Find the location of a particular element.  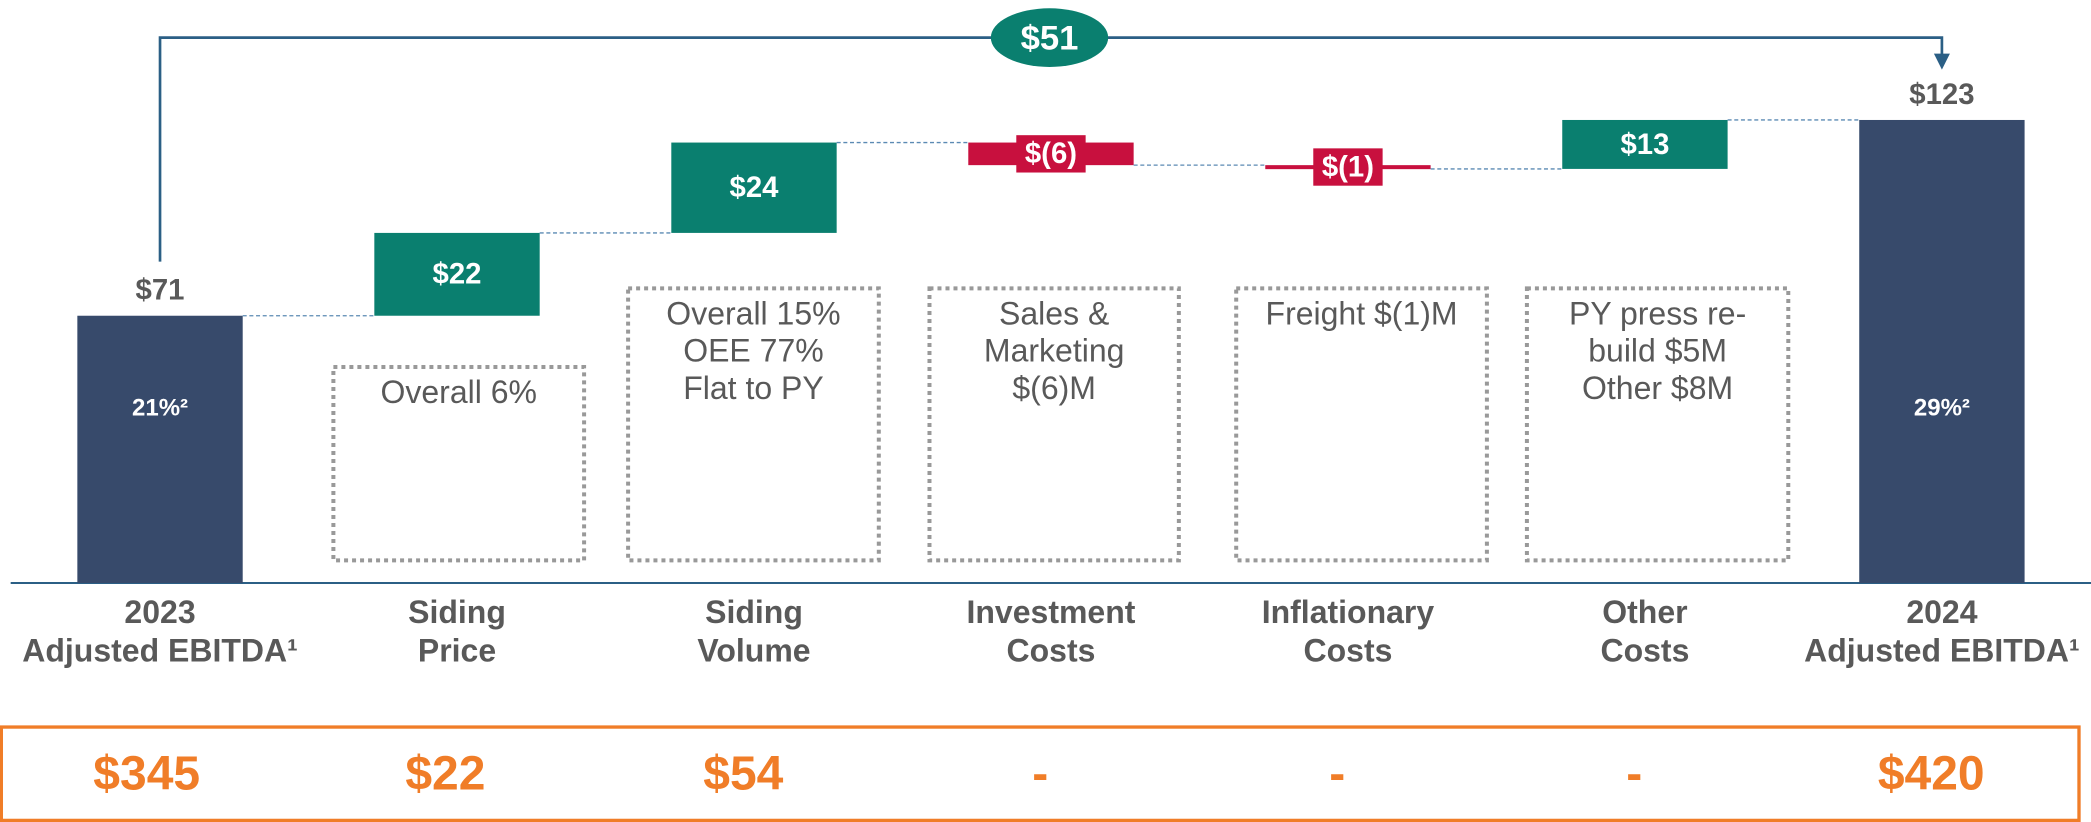

category-label: 2024 Adjusted EBITDA¹ is located at coordinates (1942, 631).